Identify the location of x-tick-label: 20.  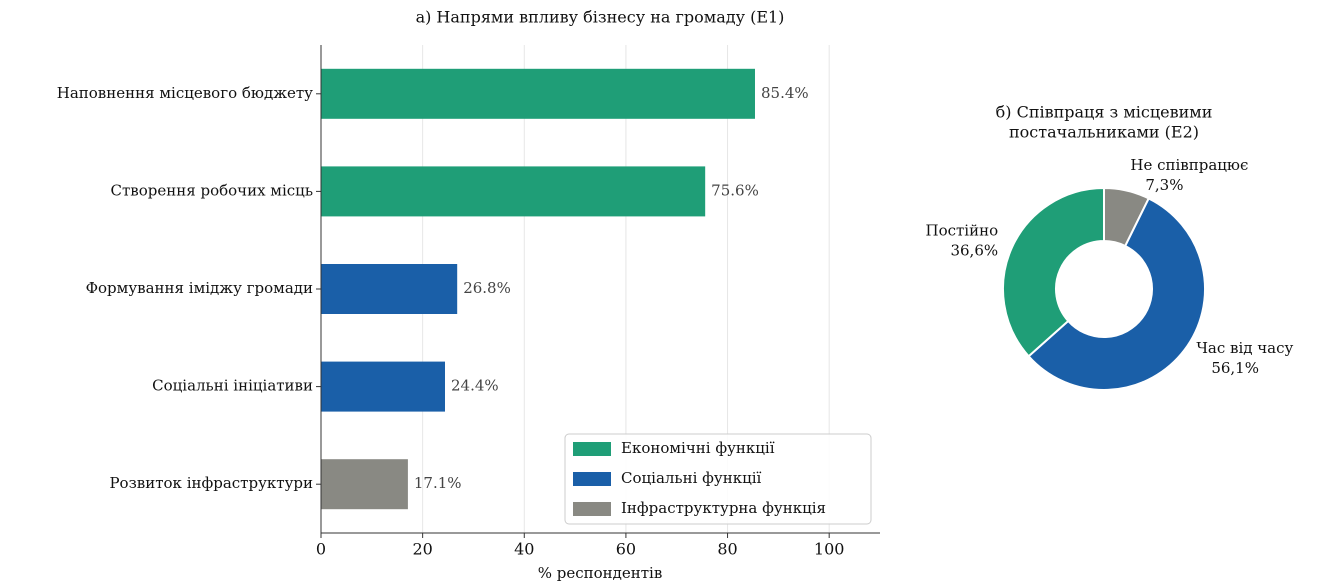
(422, 549).